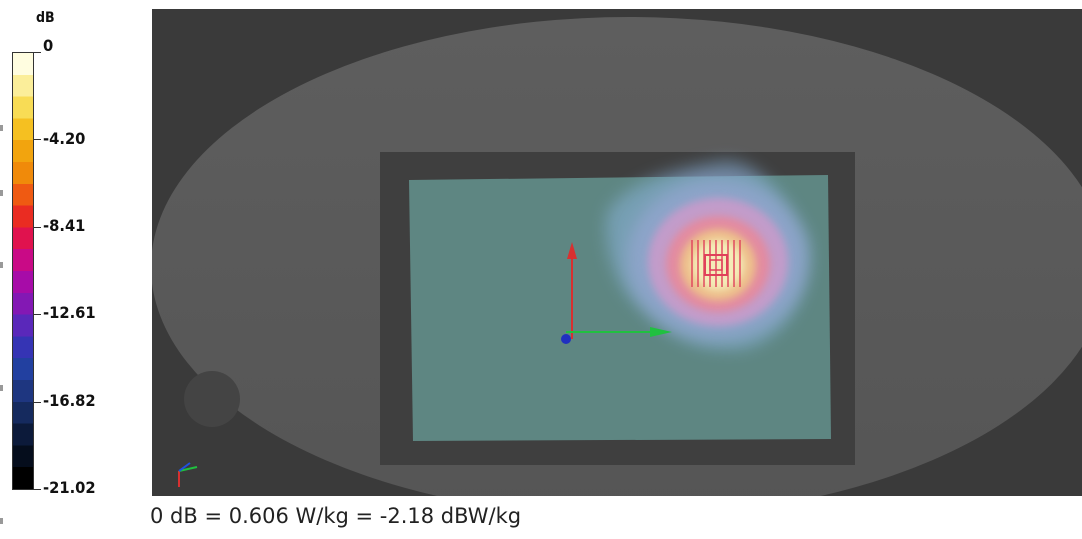  What do you see at coordinates (69, 312) in the screenshot?
I see `scale-label: -12.61` at bounding box center [69, 312].